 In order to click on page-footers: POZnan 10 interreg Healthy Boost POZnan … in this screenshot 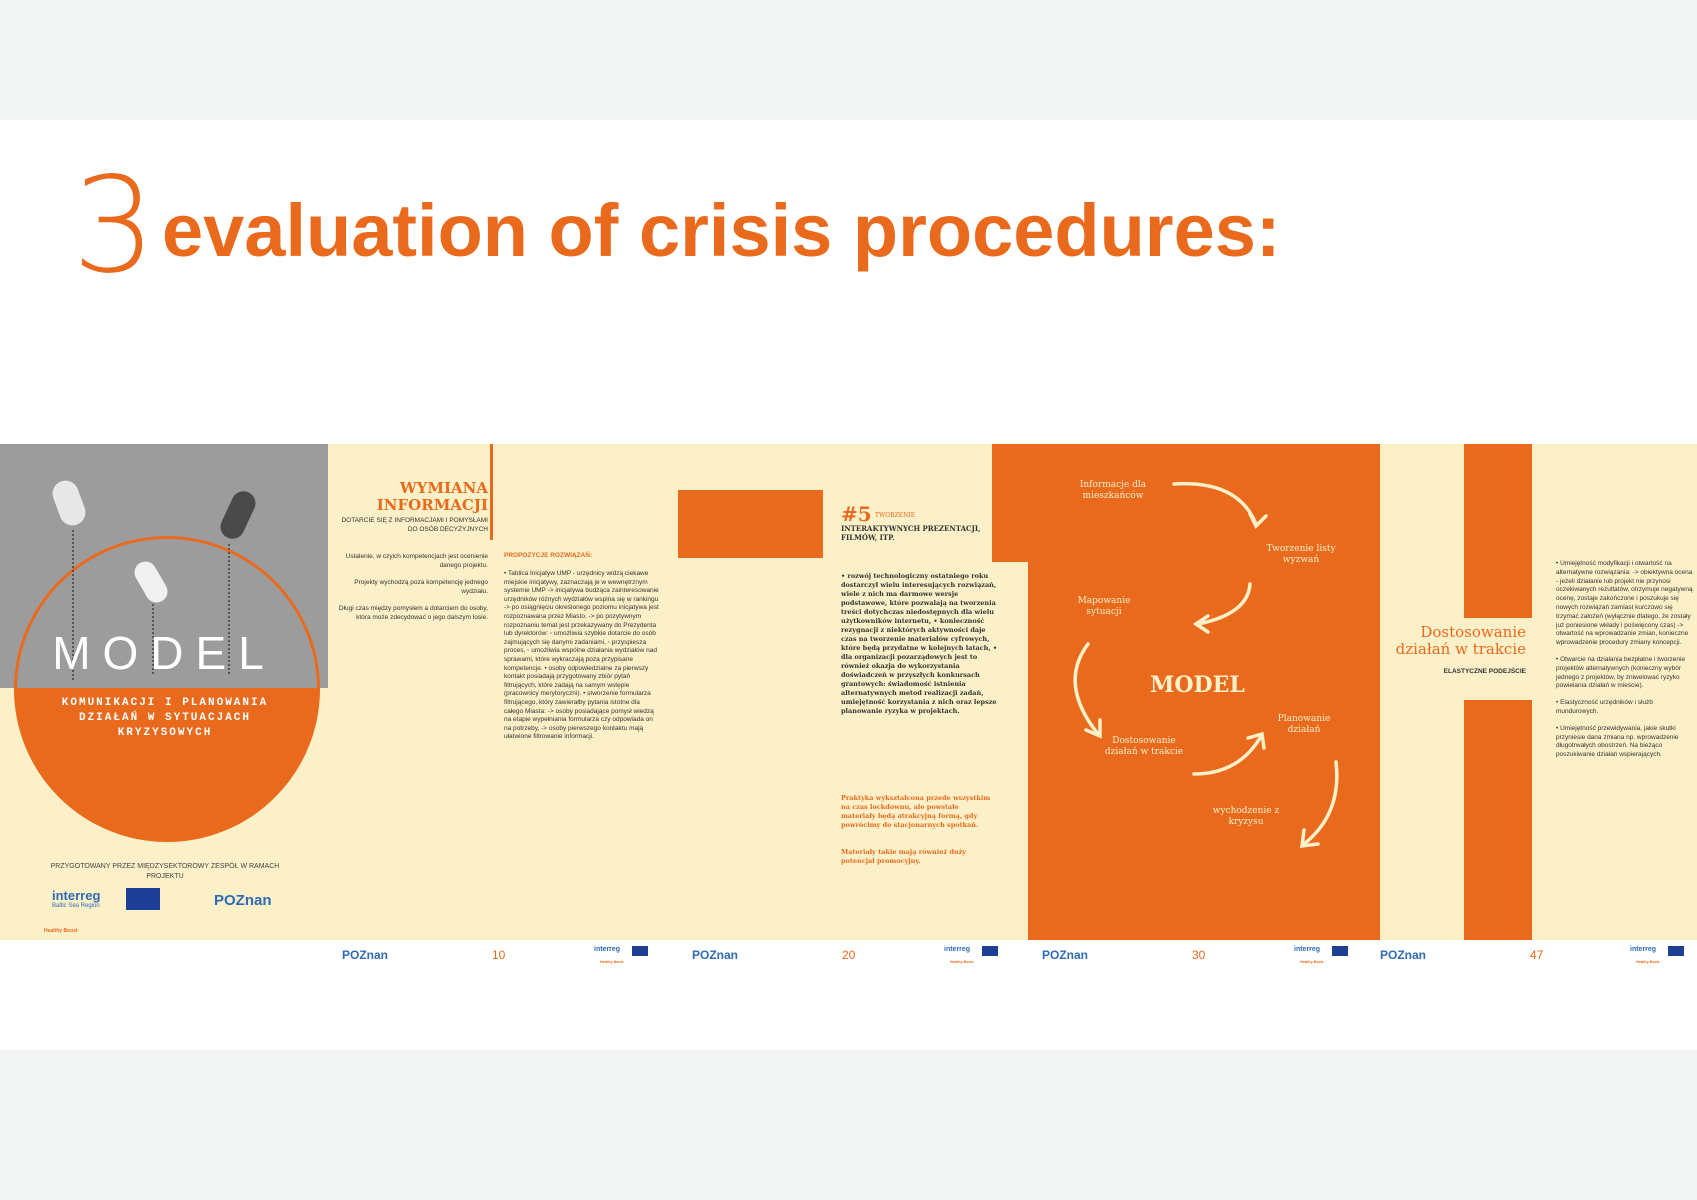, I will do `click(848, 957)`.